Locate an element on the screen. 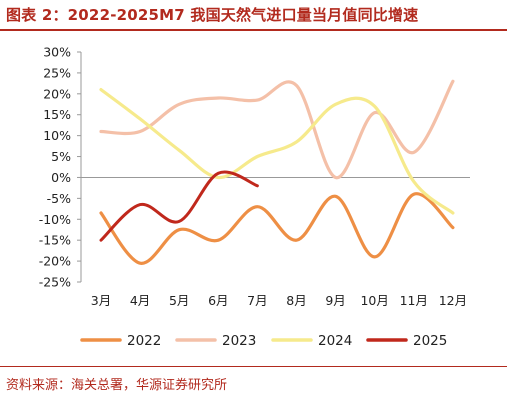  x-tick-label: 7月 is located at coordinates (257, 300).